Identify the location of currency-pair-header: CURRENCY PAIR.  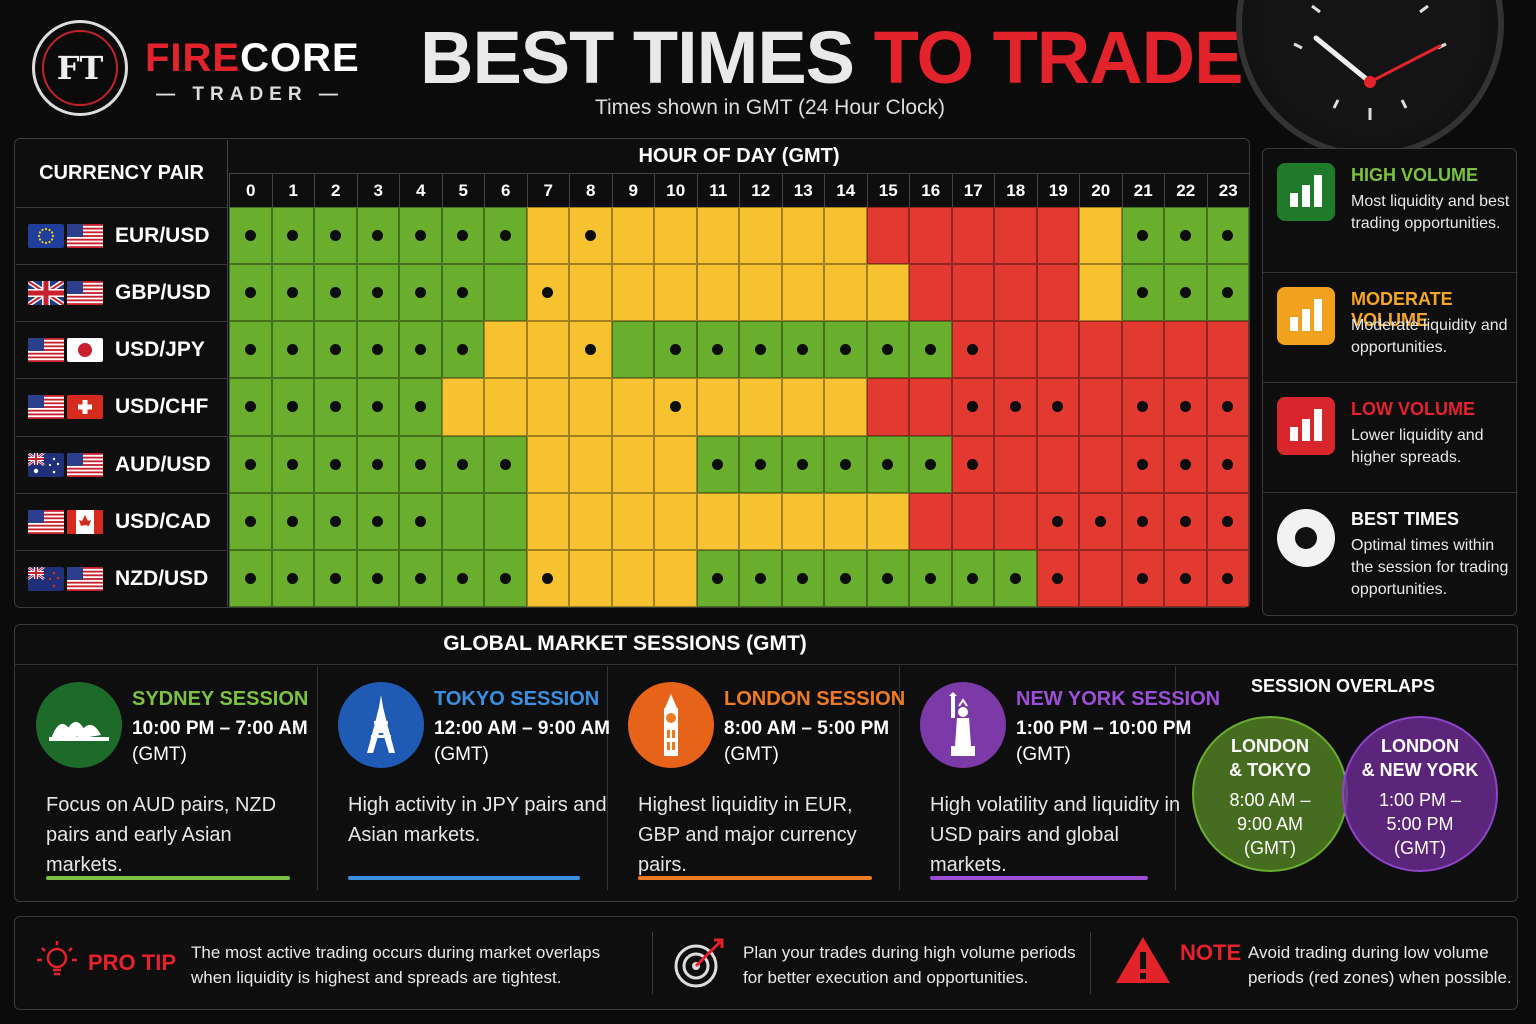
(122, 174).